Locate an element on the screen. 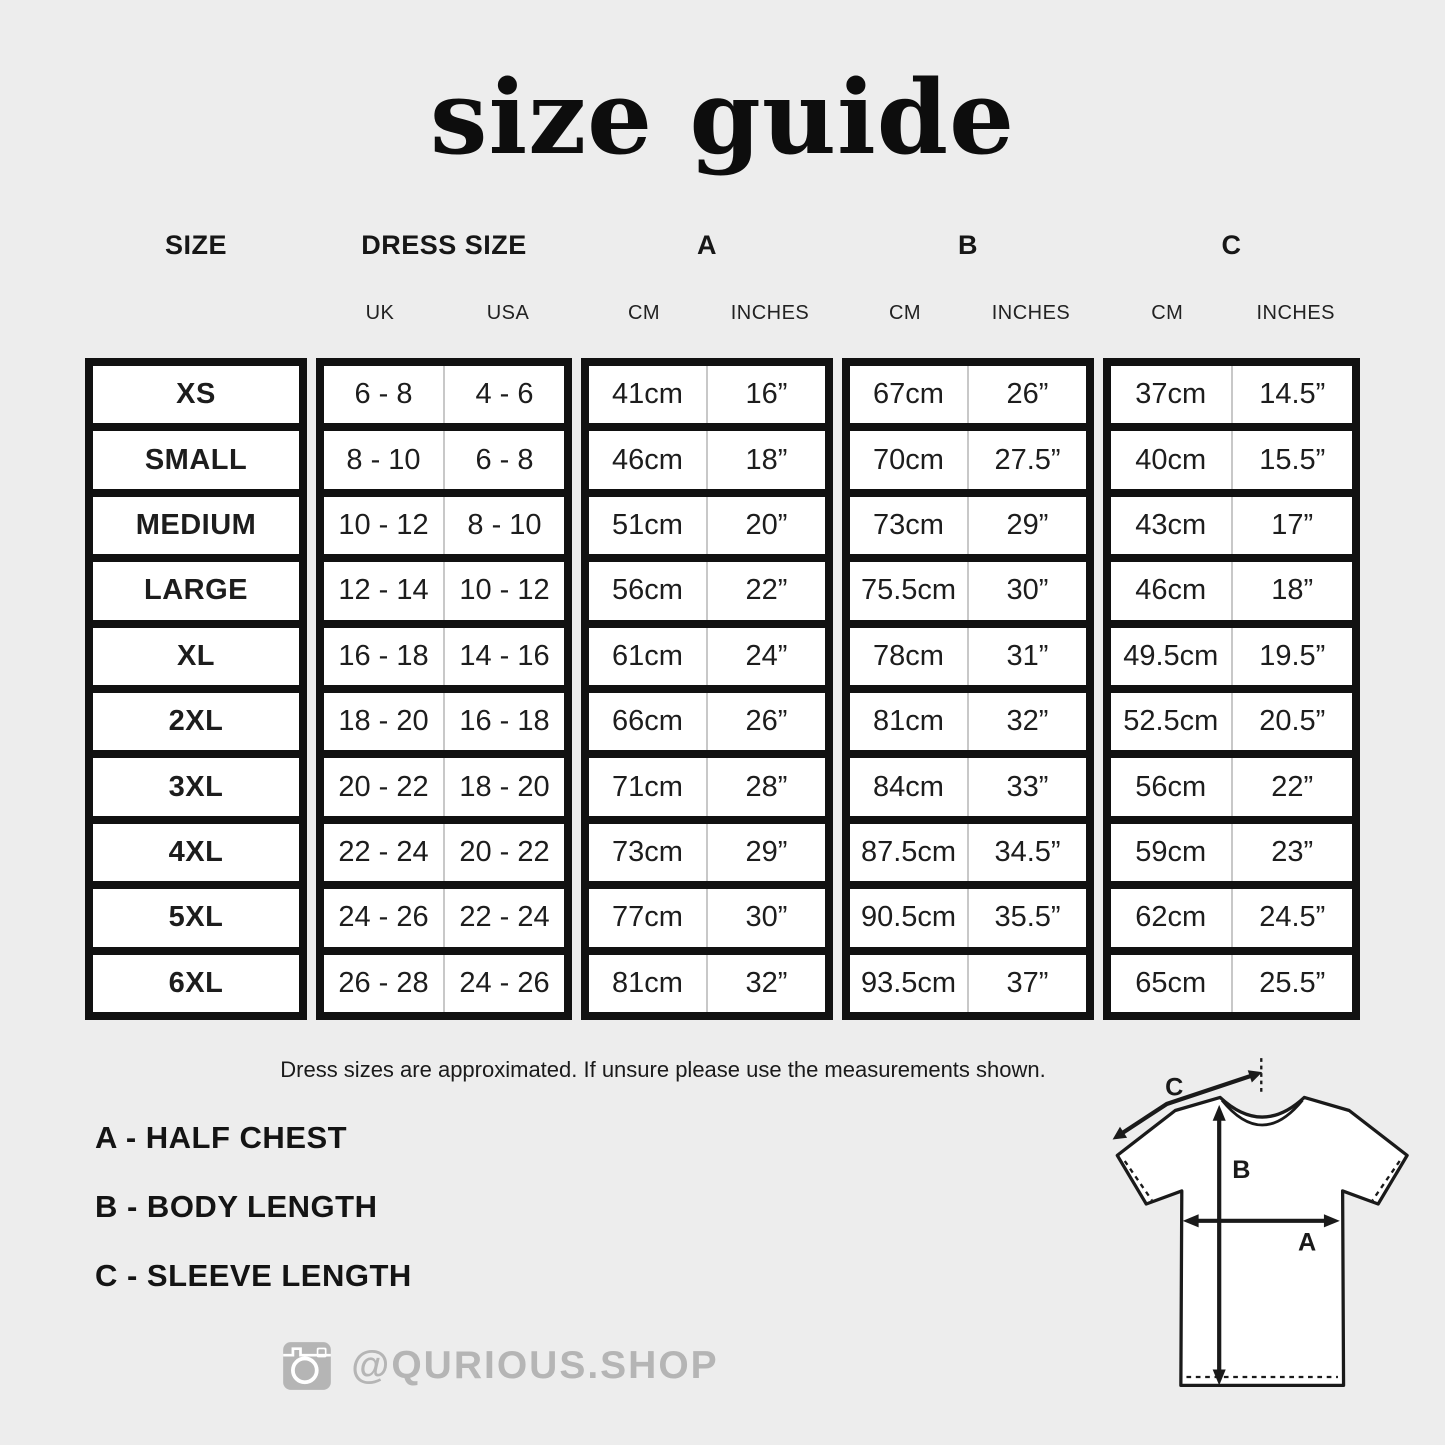  usa-cell: 8 - 10 is located at coordinates (503, 525).